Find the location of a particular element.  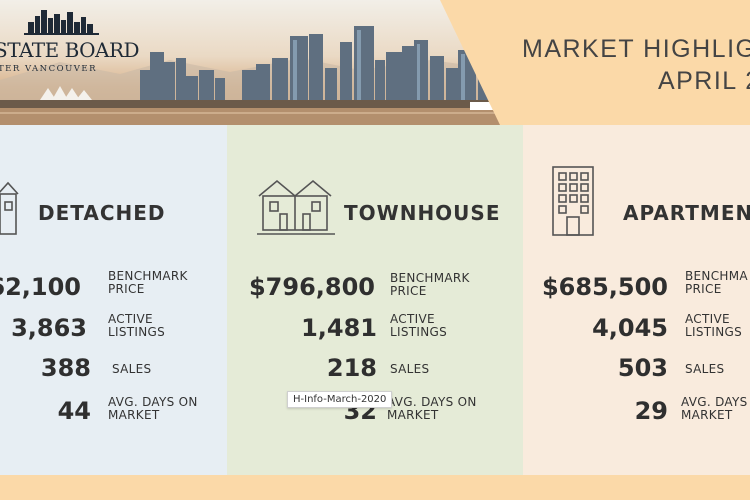

page-title: MARKET HIGHLIGH APRIL 20 is located at coordinates (636, 65).